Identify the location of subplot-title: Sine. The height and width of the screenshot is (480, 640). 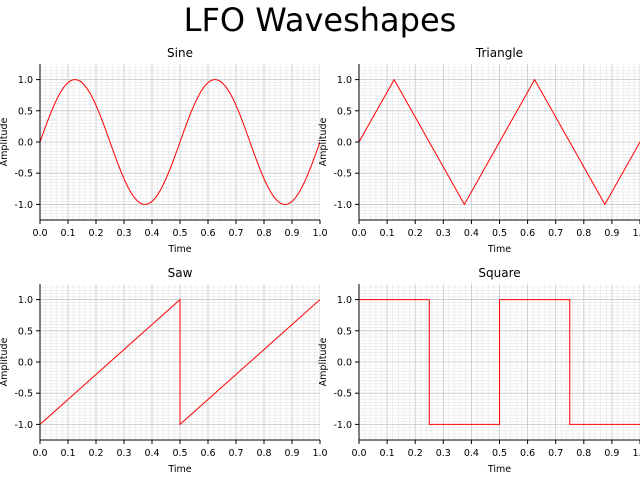
(180, 53).